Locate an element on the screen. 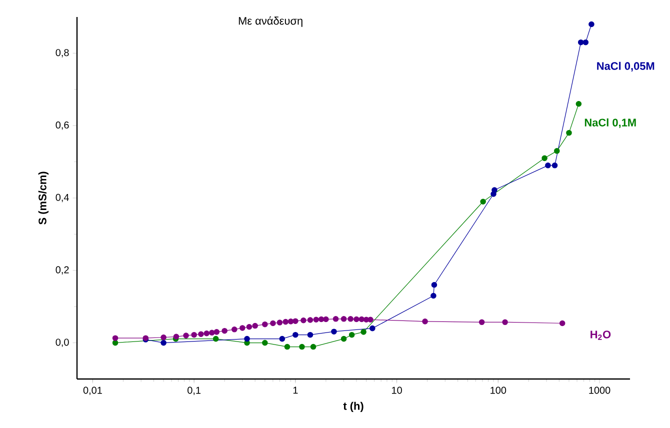  y-tick-label: 0,0 is located at coordinates (62, 342).